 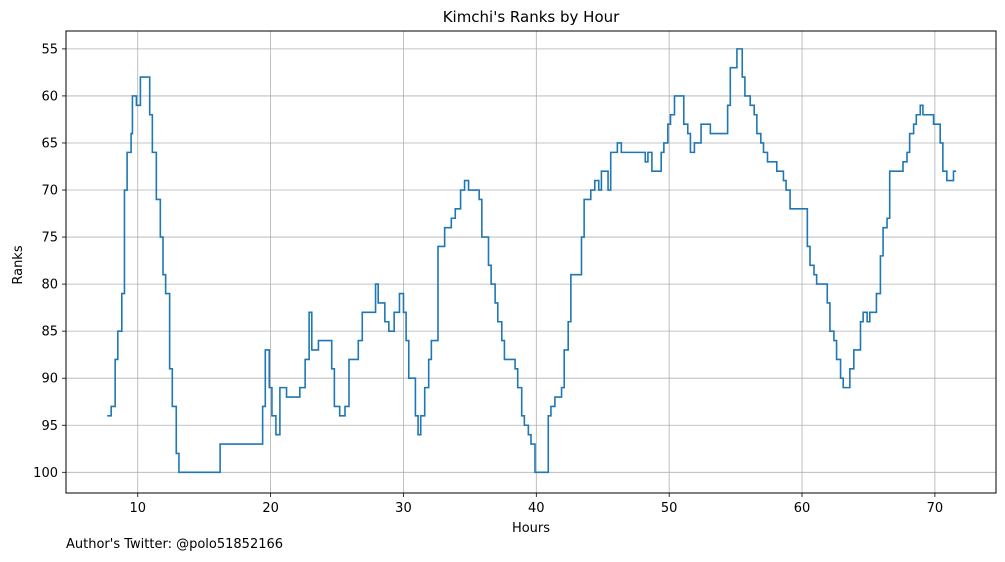 What do you see at coordinates (49, 426) in the screenshot?
I see `y-tick-label: 95` at bounding box center [49, 426].